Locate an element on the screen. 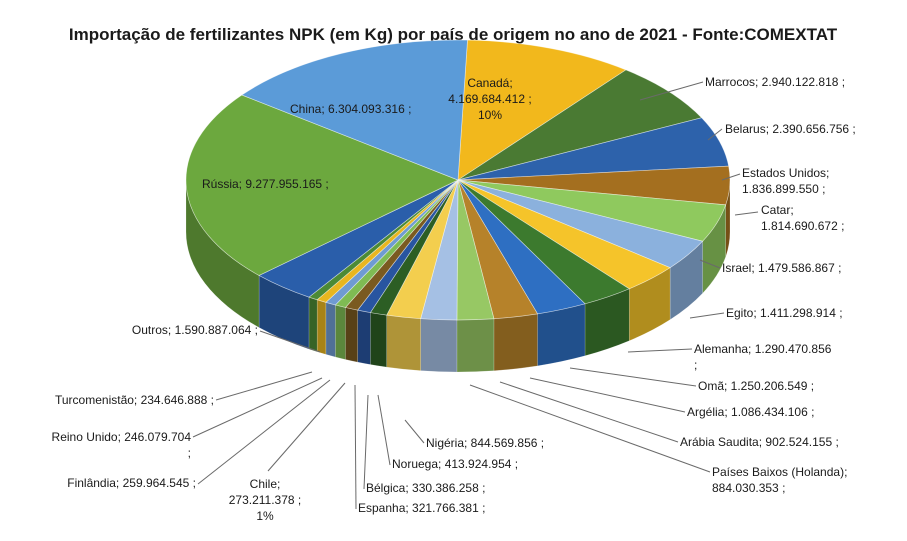  data-label-nigeria: Nigéria; 844.569.856 ; is located at coordinates (485, 443).